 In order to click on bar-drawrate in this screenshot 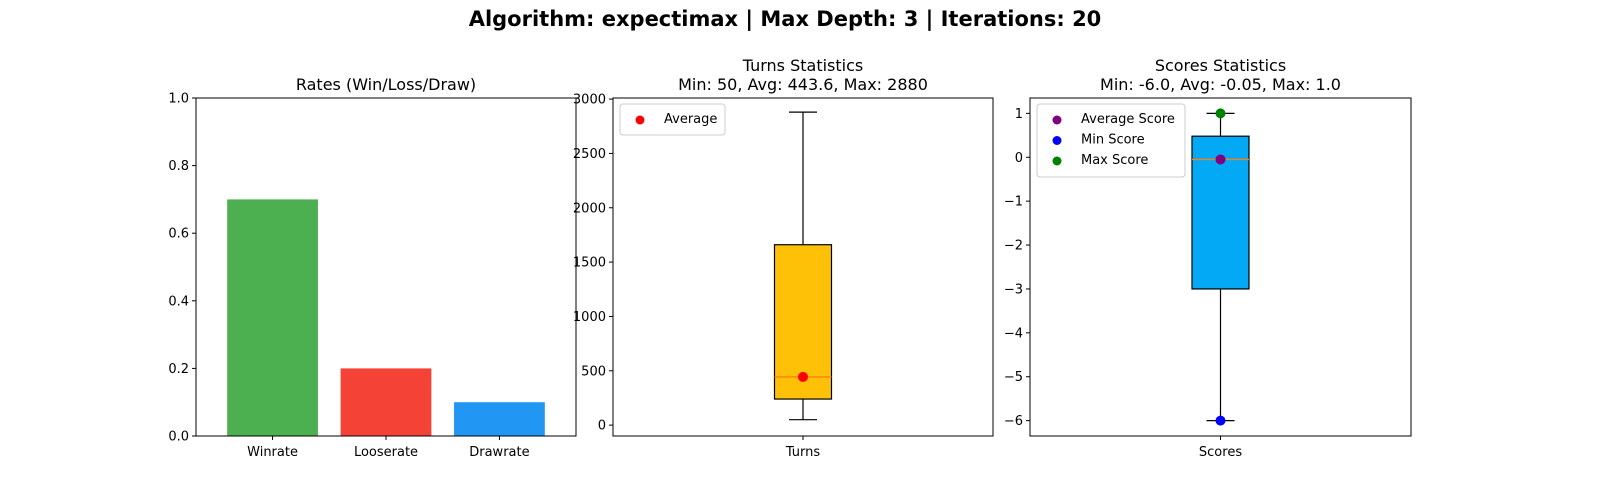, I will do `click(499, 419)`.